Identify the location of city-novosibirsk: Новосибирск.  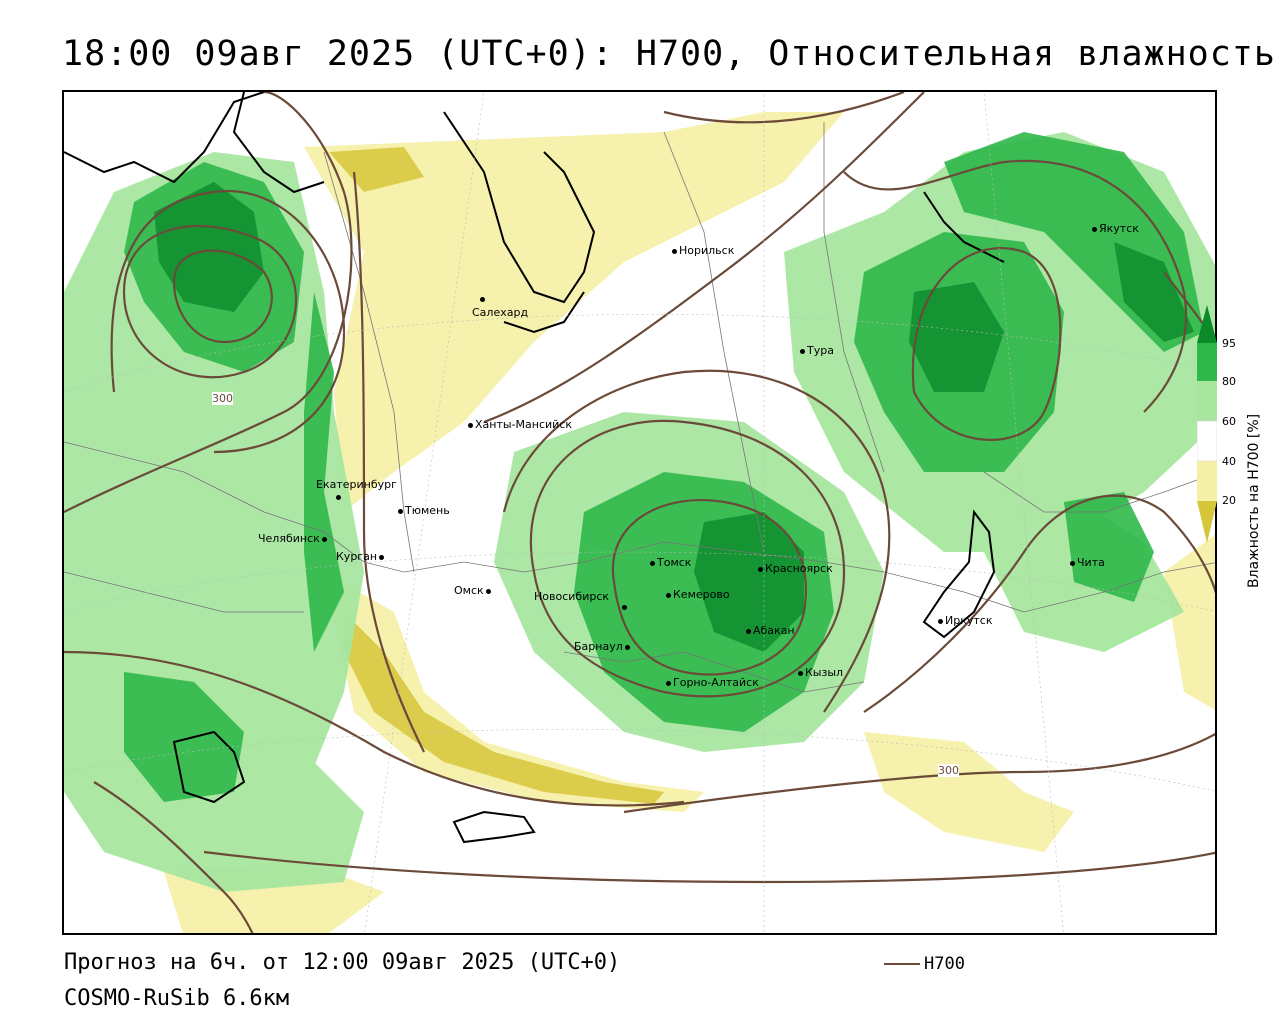
(572, 596).